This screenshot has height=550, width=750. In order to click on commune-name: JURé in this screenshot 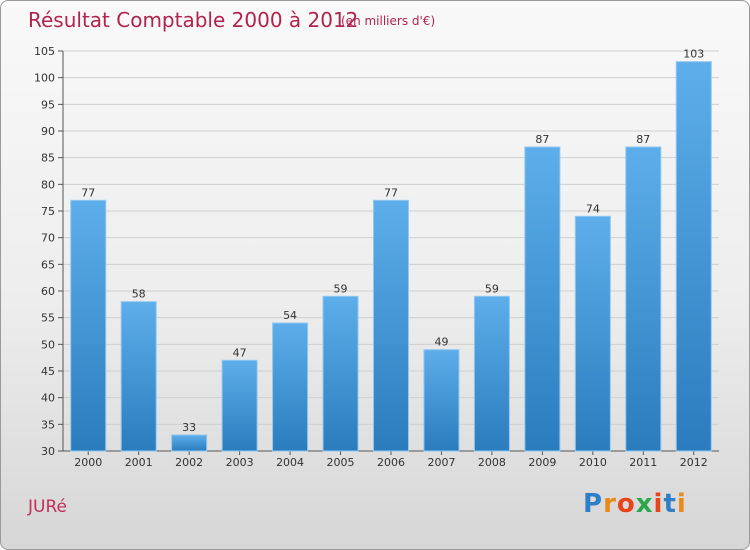, I will do `click(47, 507)`.